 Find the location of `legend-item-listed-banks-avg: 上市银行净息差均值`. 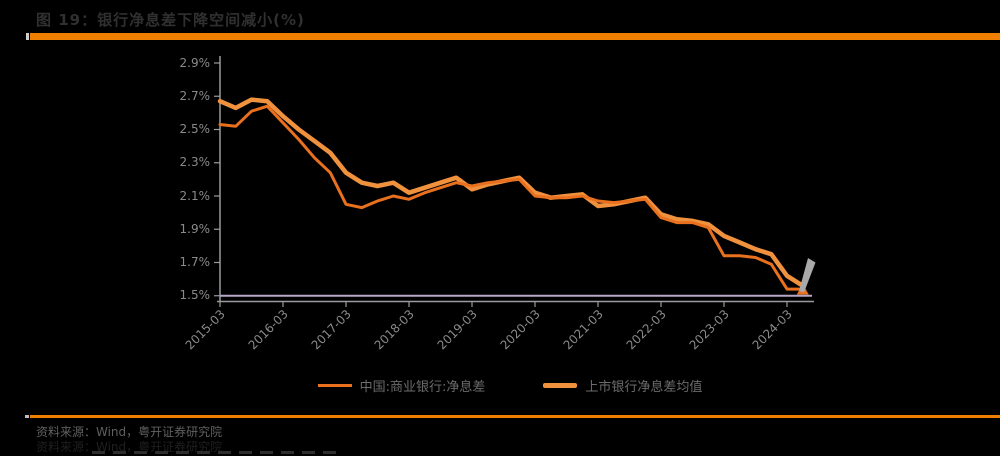

legend-item-listed-banks-avg: 上市银行净息差均值 is located at coordinates (622, 385).